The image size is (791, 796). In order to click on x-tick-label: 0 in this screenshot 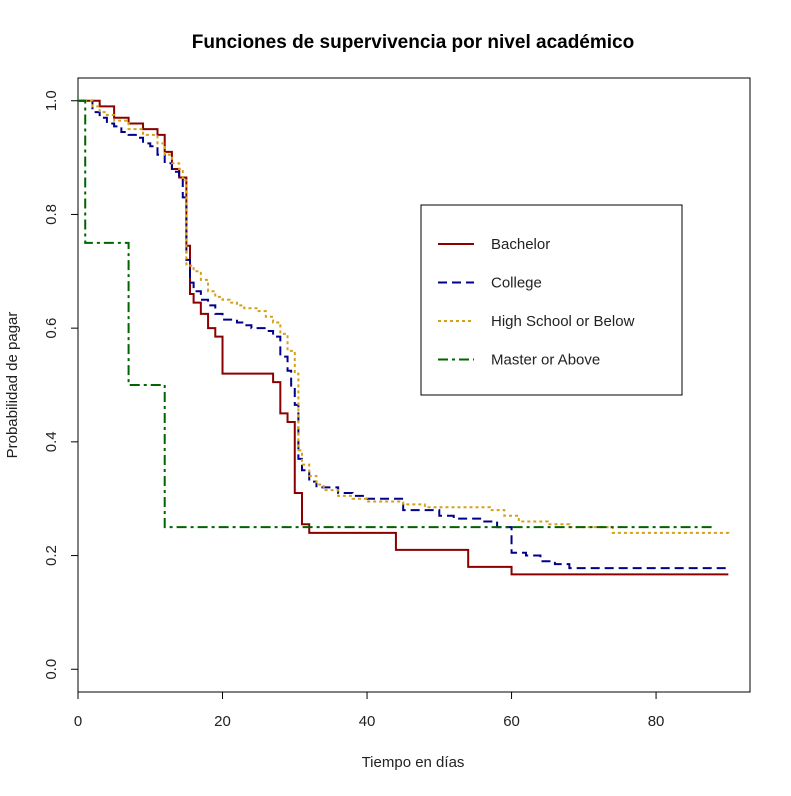, I will do `click(78, 721)`.